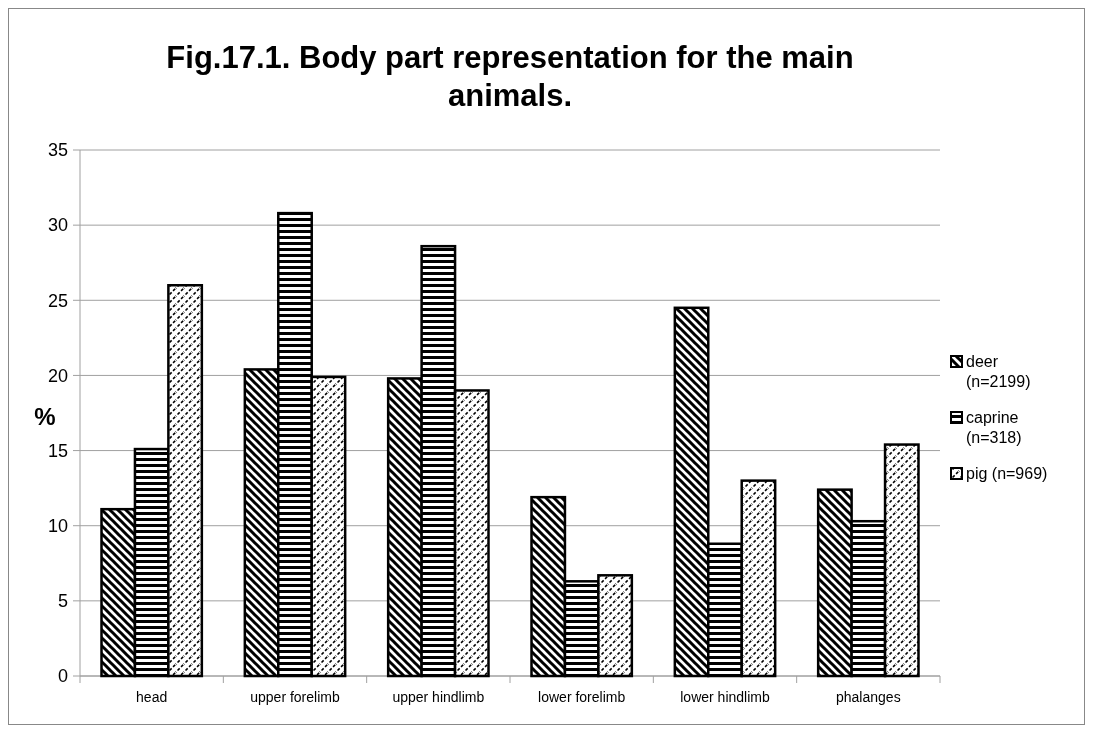 The height and width of the screenshot is (733, 1093). I want to click on legend-label: pig (n=969), so click(1007, 473).